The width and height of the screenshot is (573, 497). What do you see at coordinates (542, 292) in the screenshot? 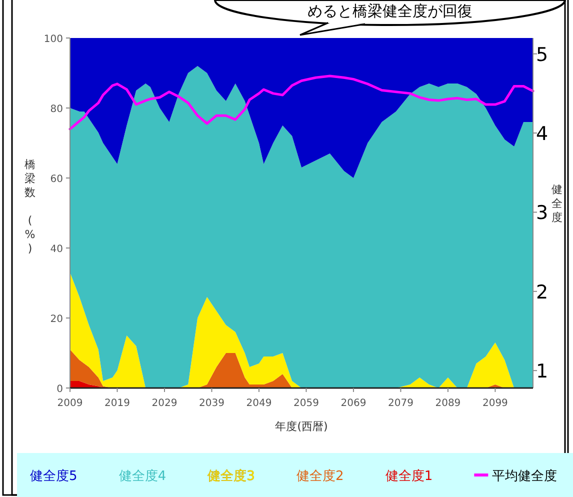
I see `y2-tick-label: 2` at bounding box center [542, 292].